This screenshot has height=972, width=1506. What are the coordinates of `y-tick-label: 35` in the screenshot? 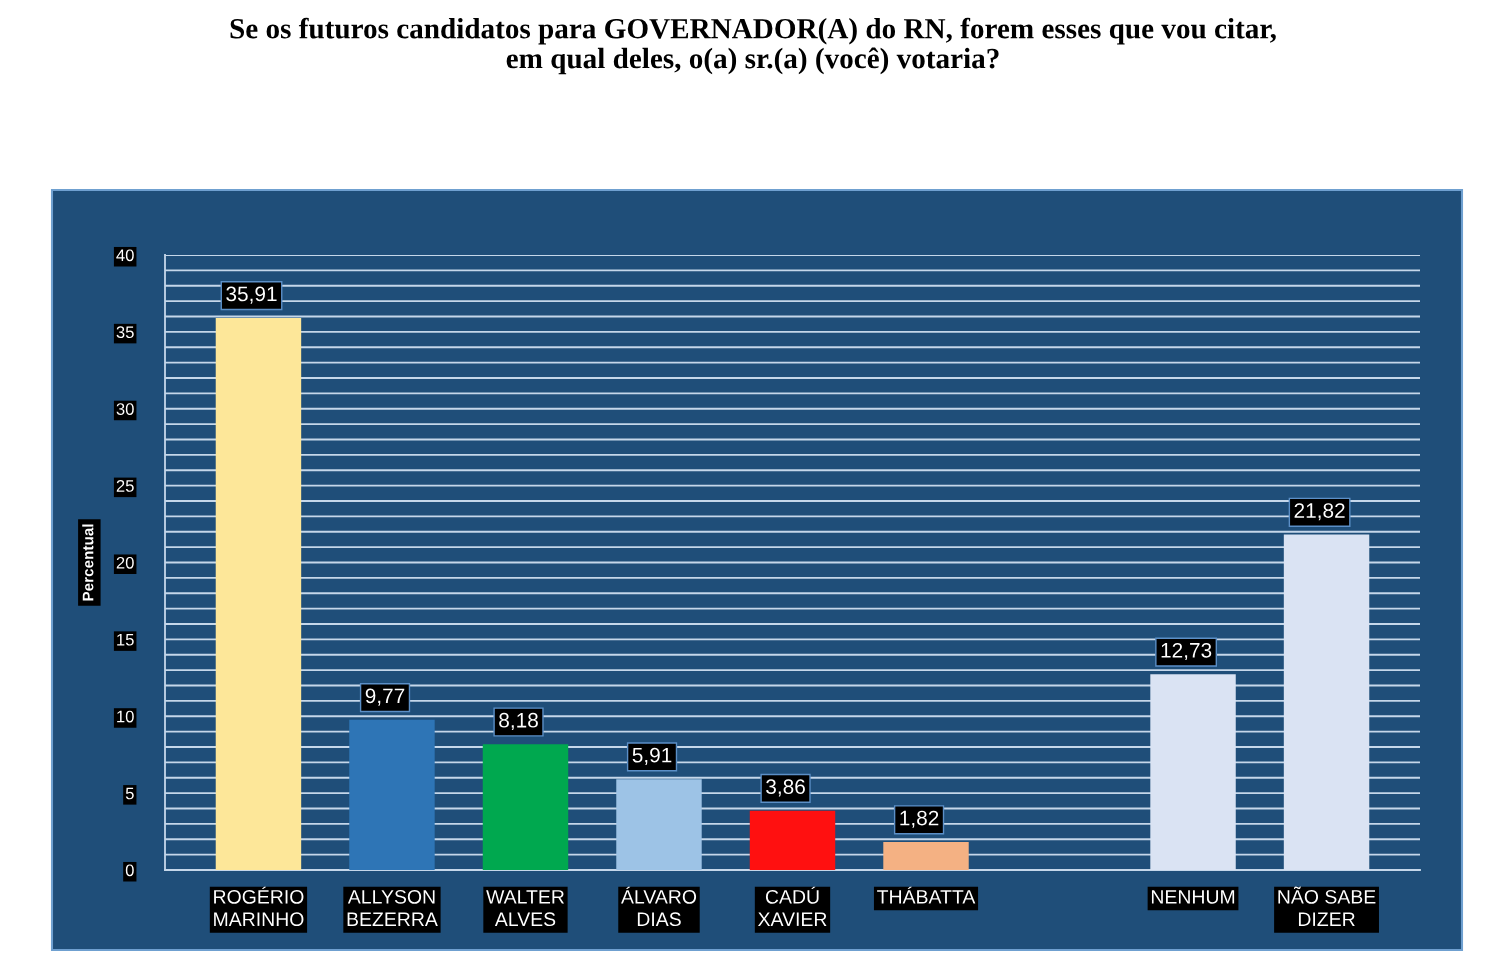 It's located at (125, 332).